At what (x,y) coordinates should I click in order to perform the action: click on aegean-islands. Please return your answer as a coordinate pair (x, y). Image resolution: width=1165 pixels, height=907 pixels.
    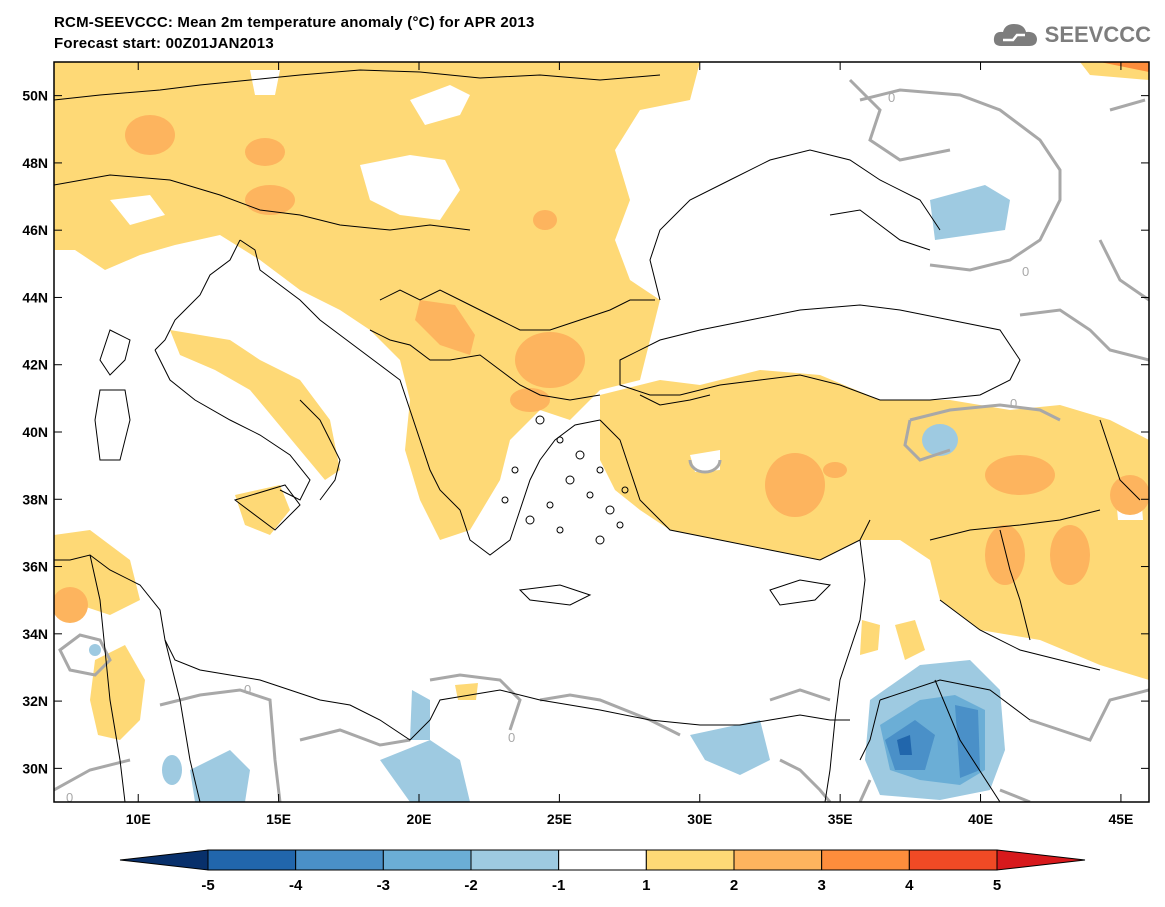
    Looking at the image, I should click on (565, 480).